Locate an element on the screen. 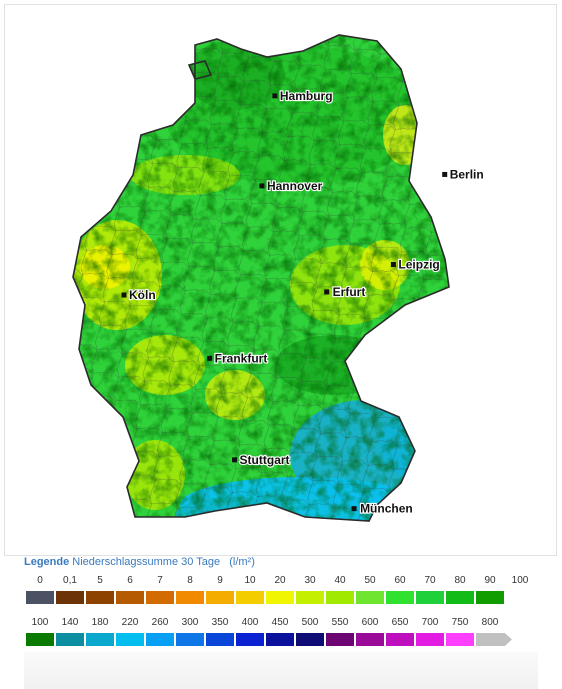  legend-tick-label: 90 is located at coordinates (490, 580).